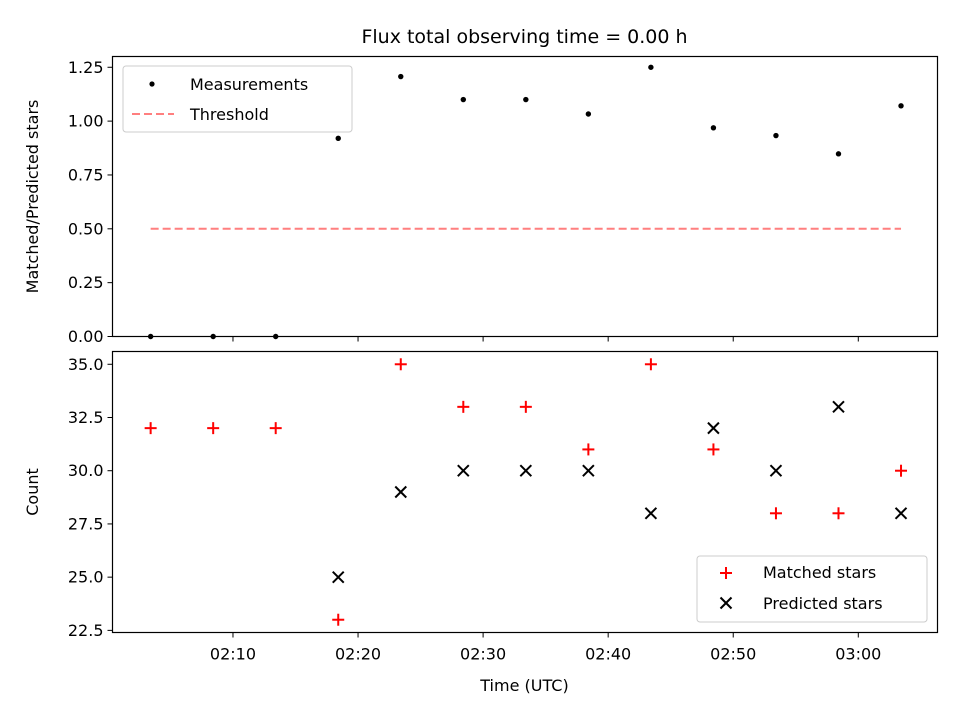  What do you see at coordinates (86, 121) in the screenshot?
I see `top-ytick-label: 1.00` at bounding box center [86, 121].